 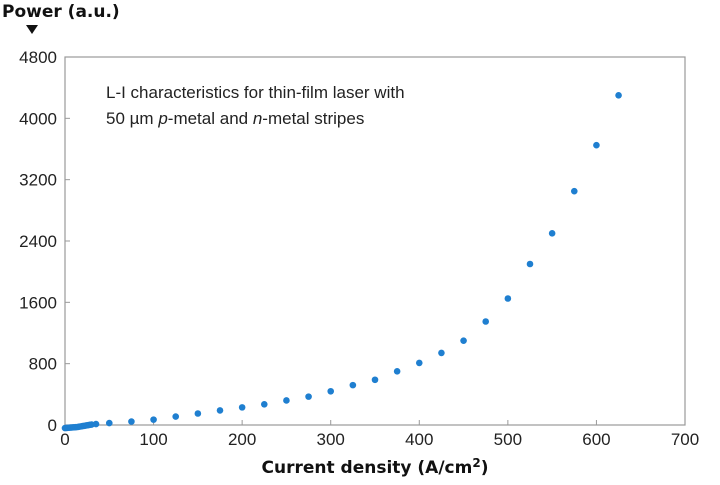 What do you see at coordinates (162, 118) in the screenshot?
I see `annot-part-b: p` at bounding box center [162, 118].